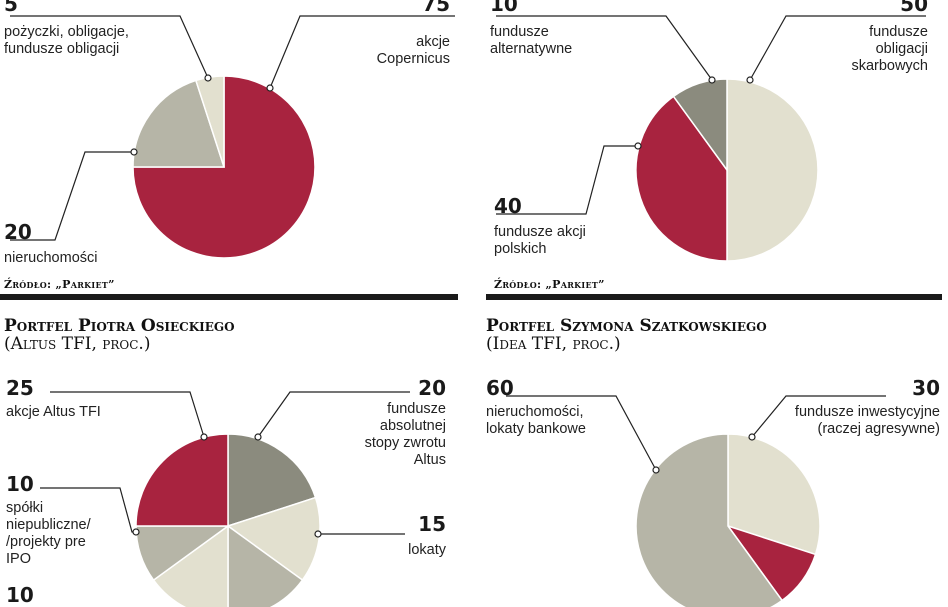  What do you see at coordinates (536, 420) in the screenshot?
I see `category-label-real-estate-deposits: nieruchomości, lokaty bankowe` at bounding box center [536, 420].